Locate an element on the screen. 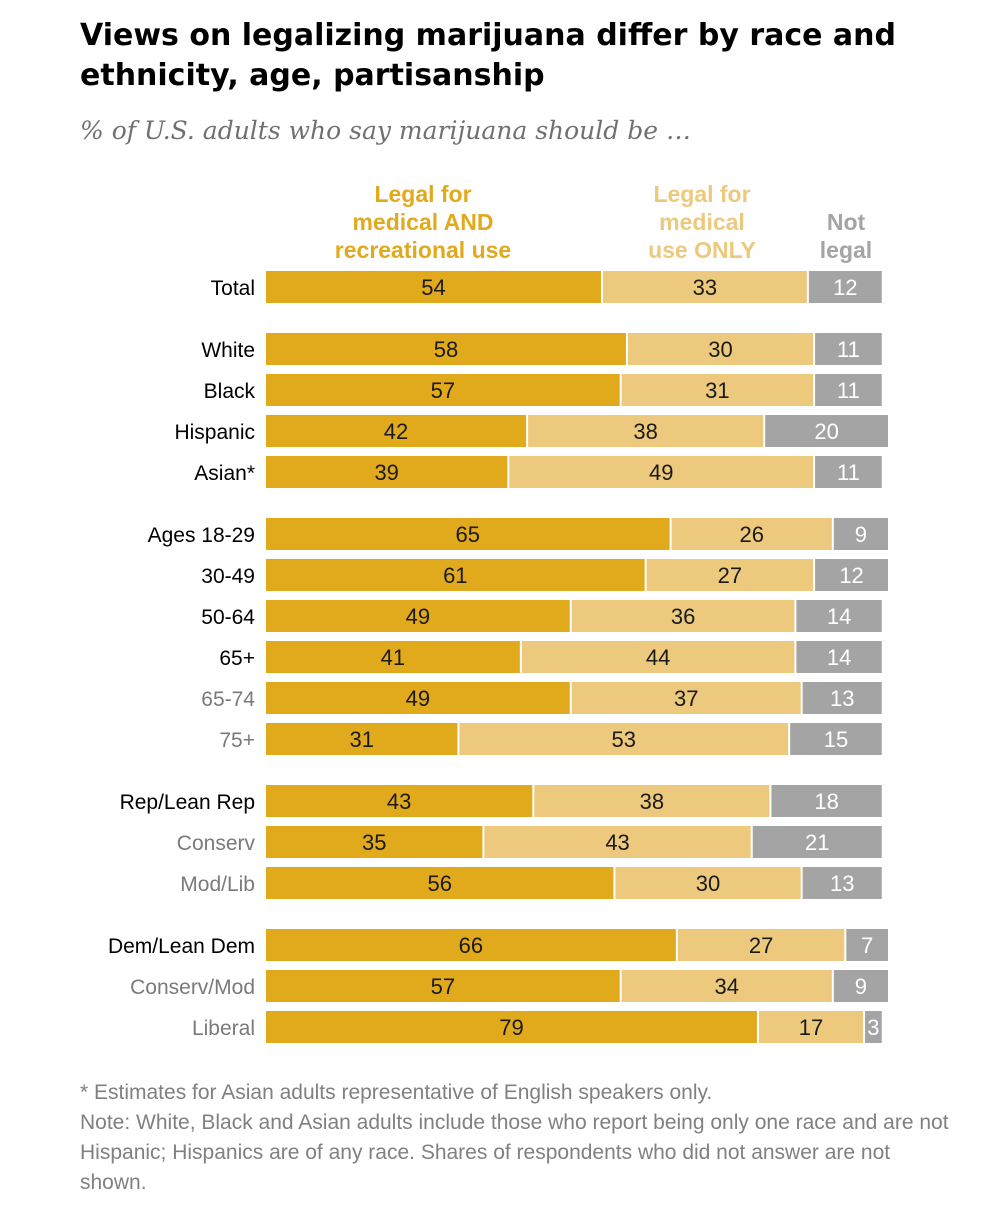  value-label-medical-and-recreational: 41 is located at coordinates (393, 657).